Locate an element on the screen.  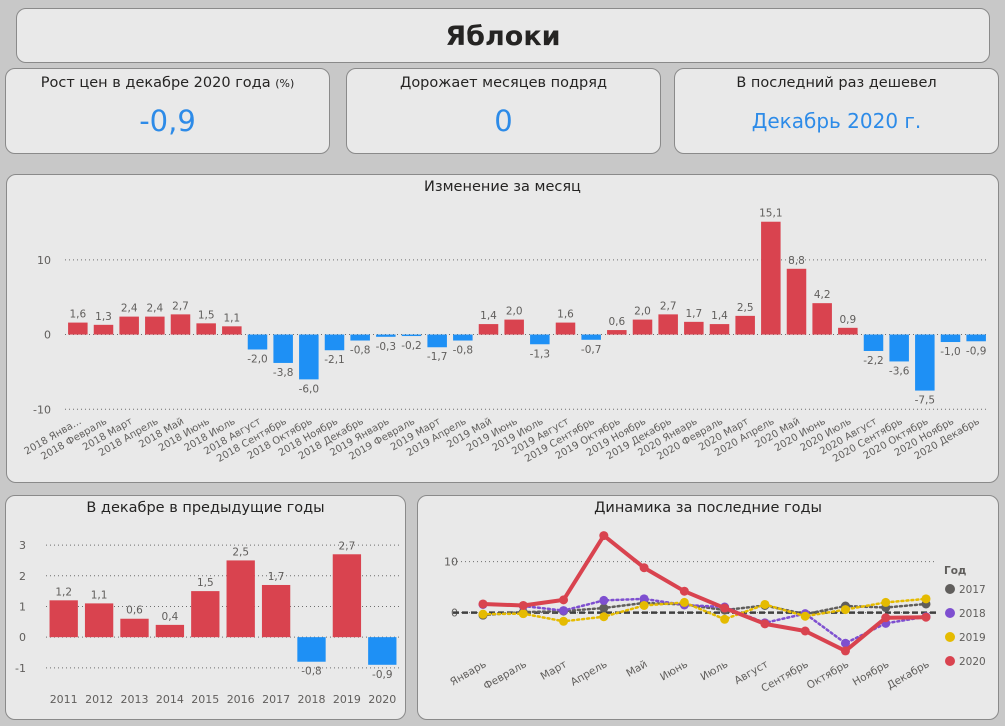
monthly-data-label: 1,7 is located at coordinates (693, 314).